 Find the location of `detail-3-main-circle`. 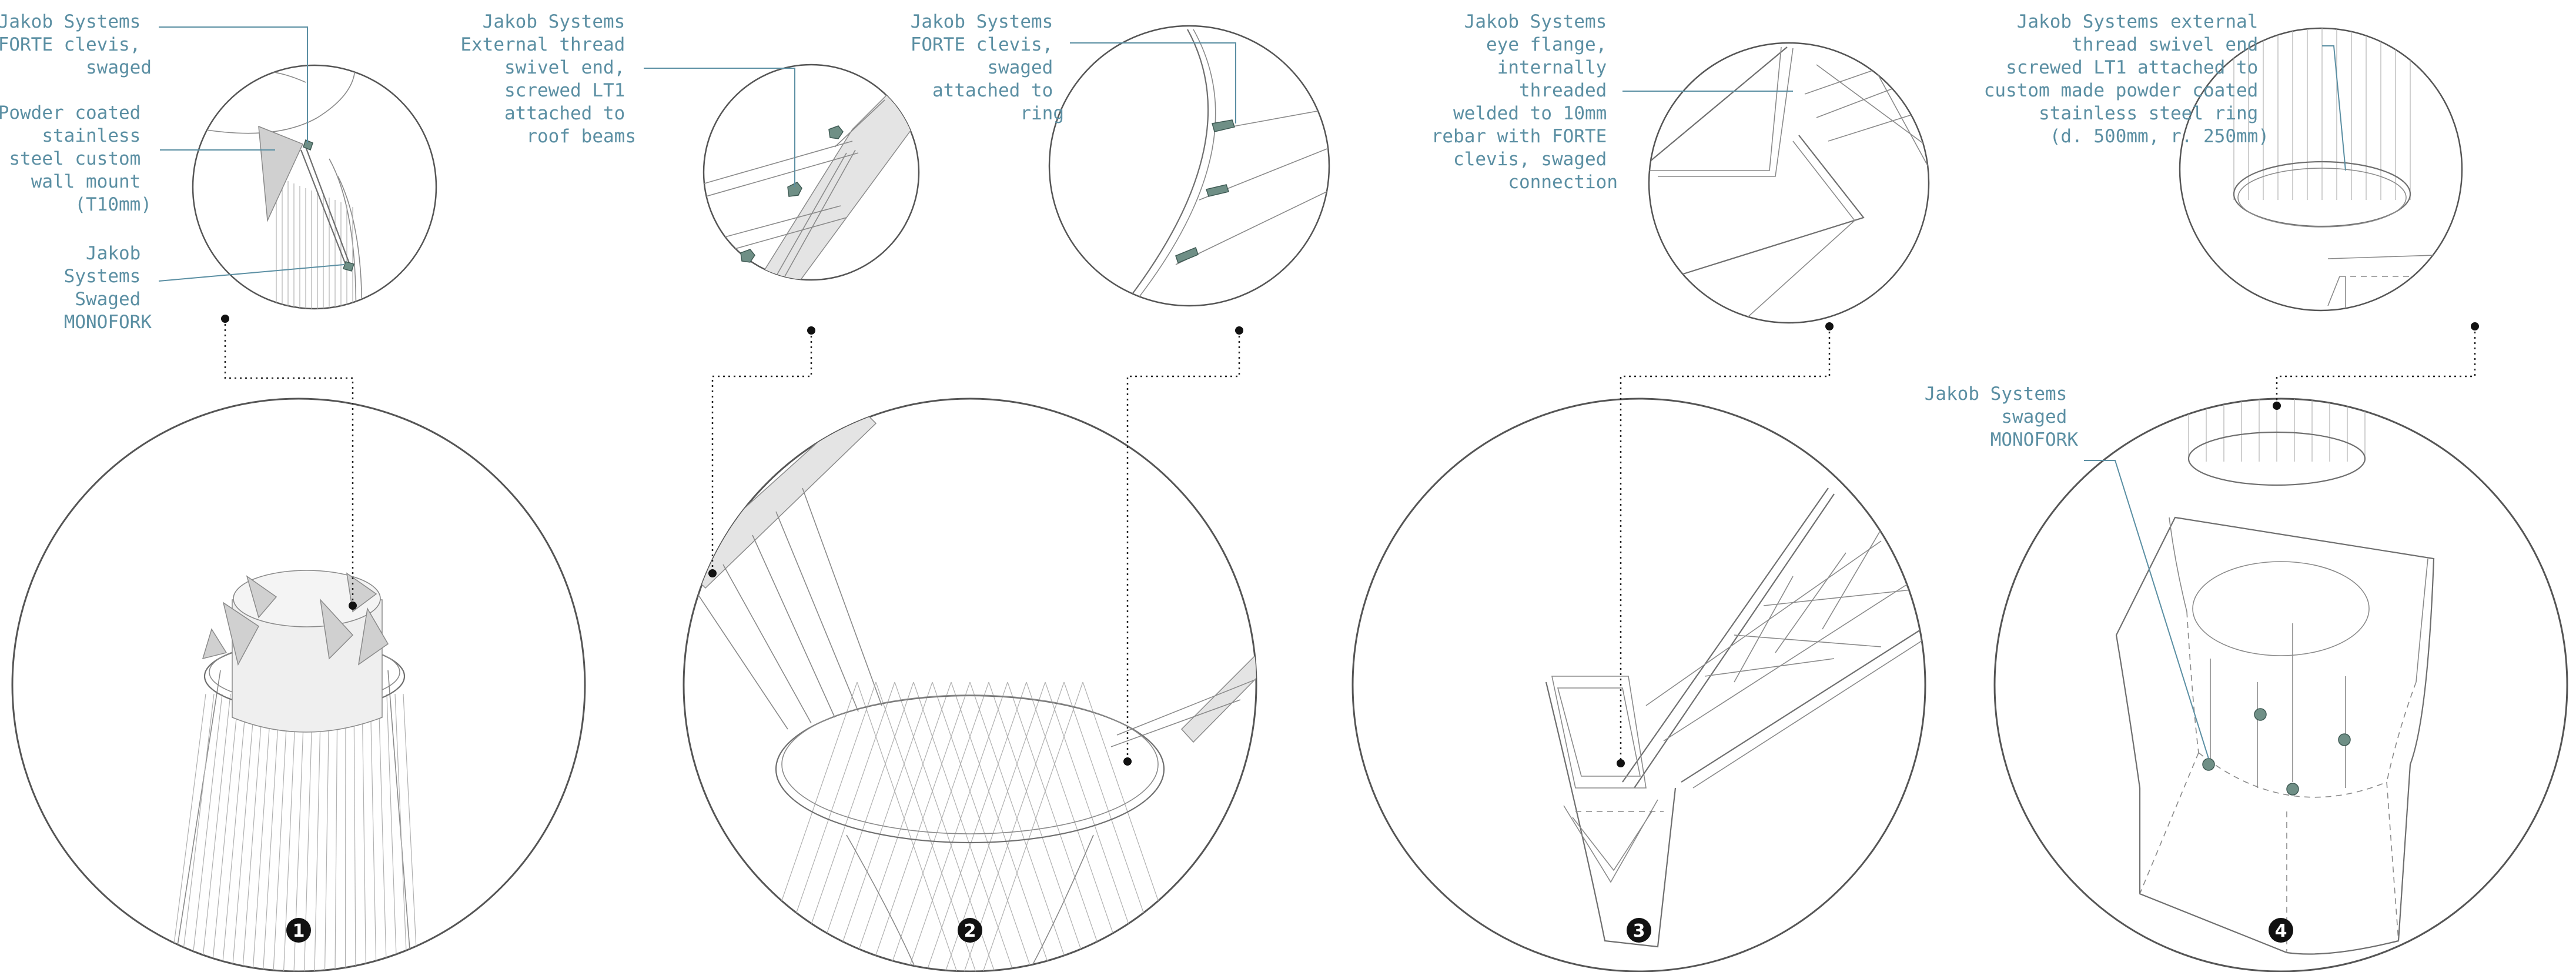

detail-3-main-circle is located at coordinates (1638, 685).